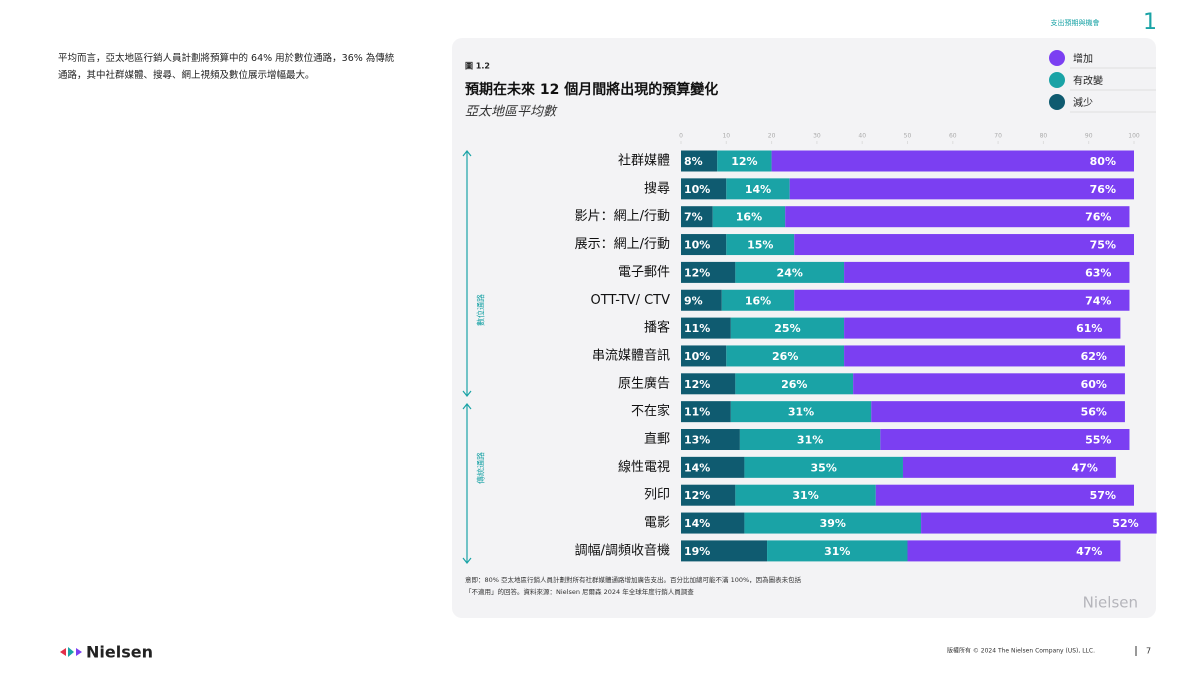 The width and height of the screenshot is (1200, 679). Describe the element at coordinates (650, 411) in the screenshot. I see `y-tick-label: 不在家` at that location.